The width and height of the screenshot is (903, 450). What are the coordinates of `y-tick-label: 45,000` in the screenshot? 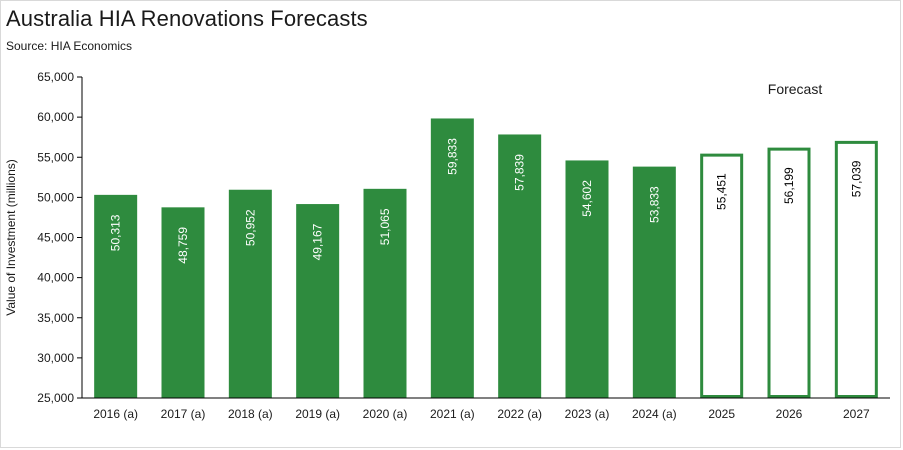 It's located at (55, 238).